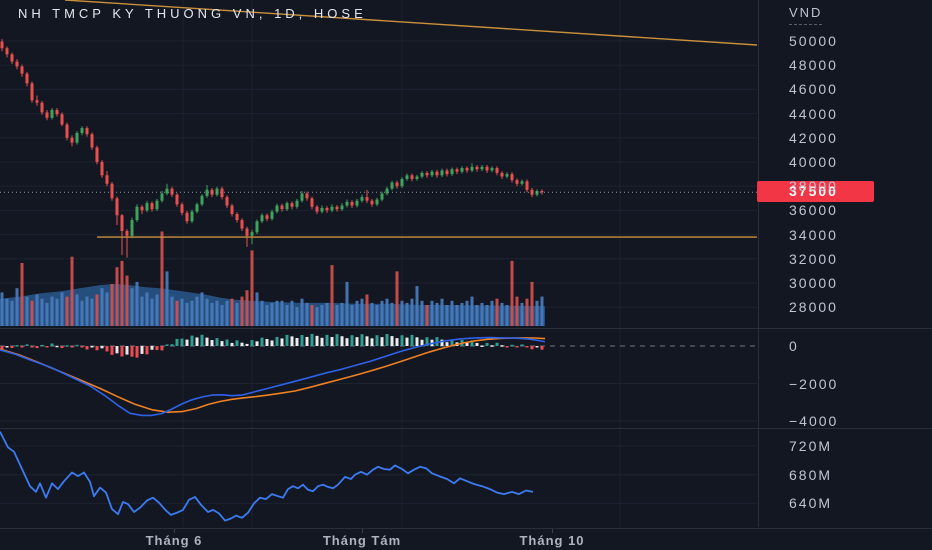 The image size is (932, 550). What do you see at coordinates (815, 191) in the screenshot?
I see `last-price-label: 37500` at bounding box center [815, 191].